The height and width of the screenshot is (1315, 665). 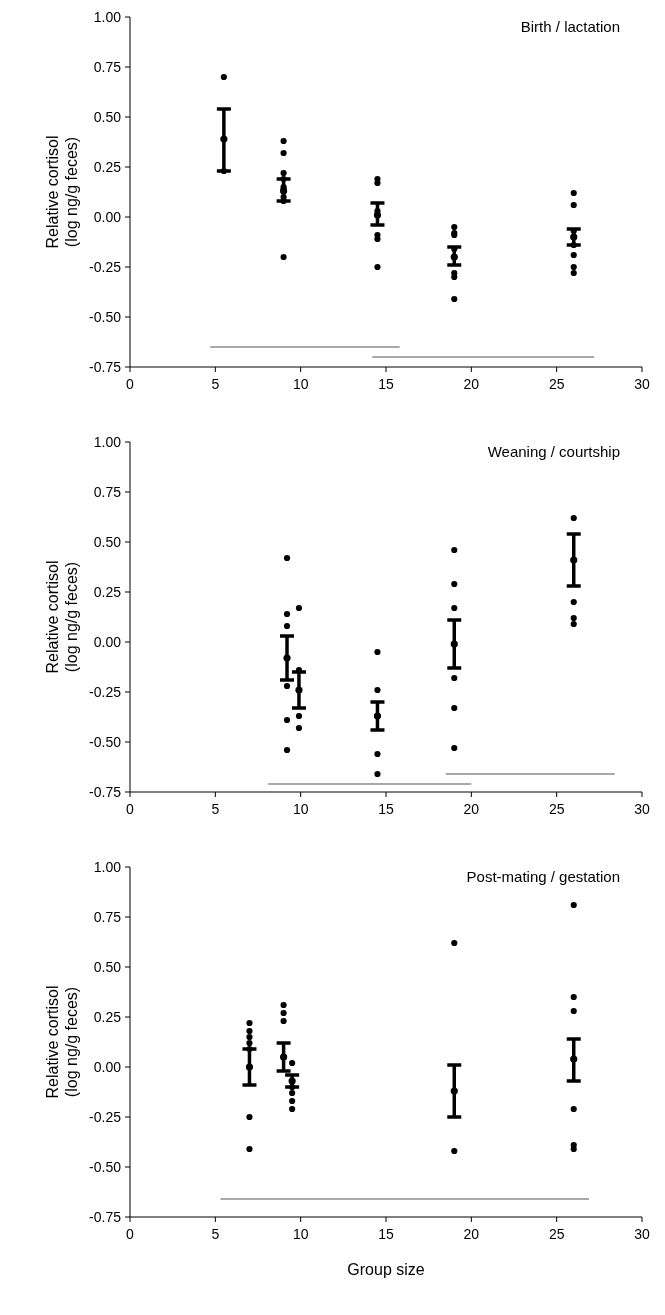 What do you see at coordinates (386, 1269) in the screenshot?
I see `x-axis-title: Group size` at bounding box center [386, 1269].